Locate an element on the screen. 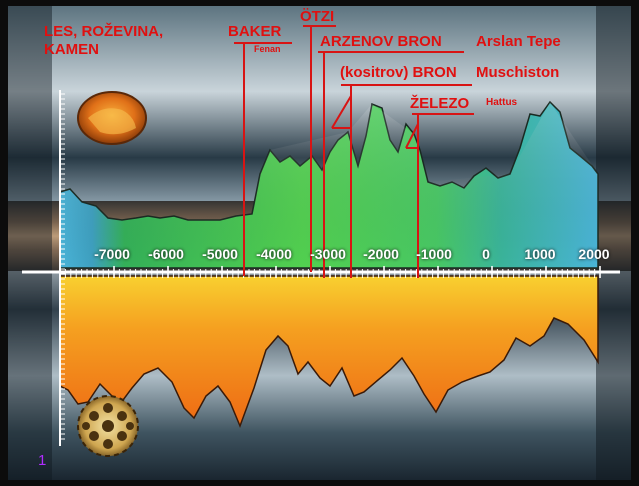 Image resolution: width=639 pixels, height=486 pixels. tick-label: -3000 is located at coordinates (328, 254).